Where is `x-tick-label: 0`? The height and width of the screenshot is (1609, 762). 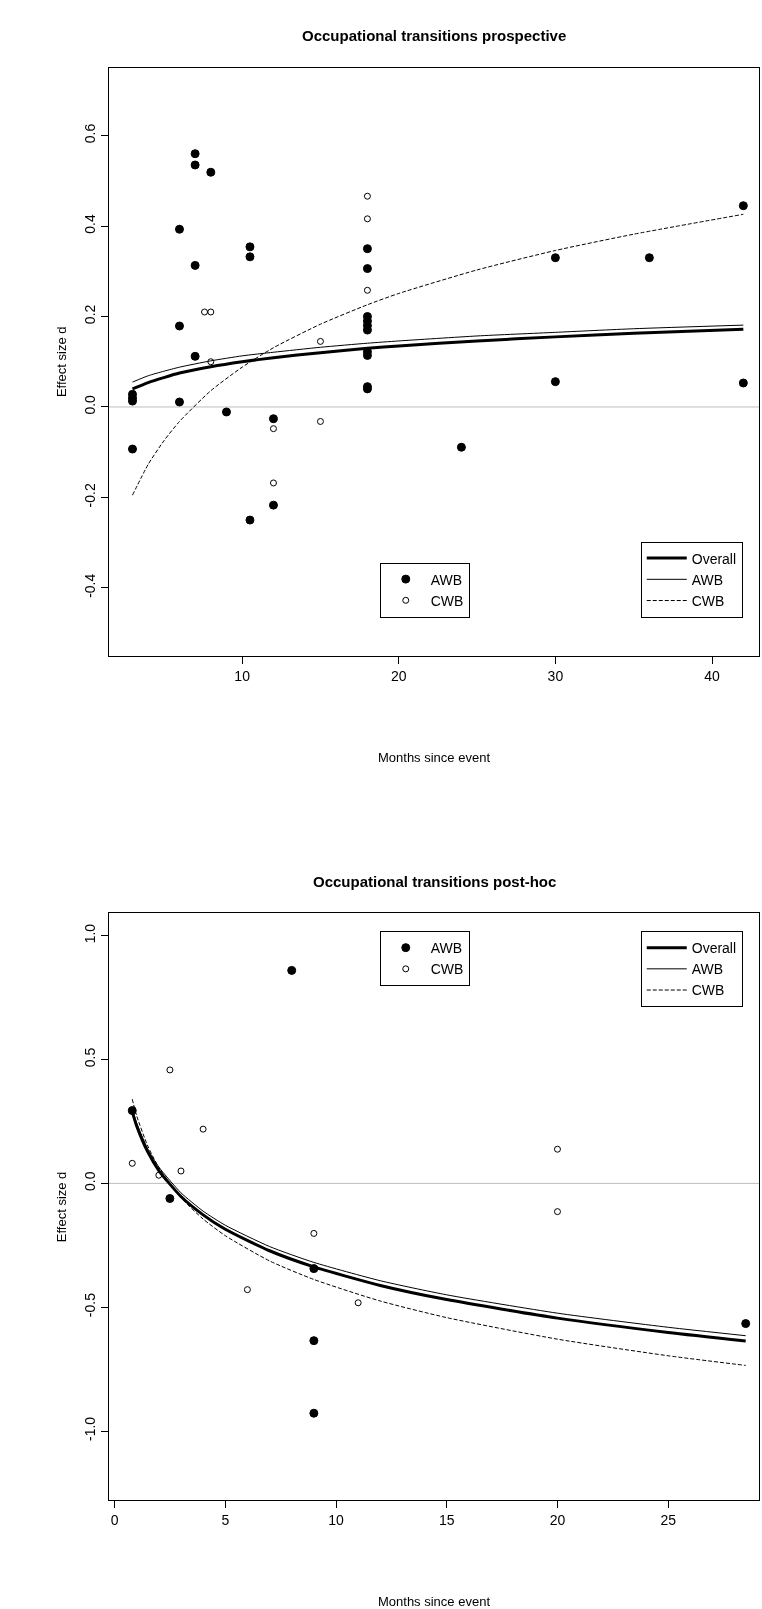
x-tick-label: 0 is located at coordinates (114, 1520).